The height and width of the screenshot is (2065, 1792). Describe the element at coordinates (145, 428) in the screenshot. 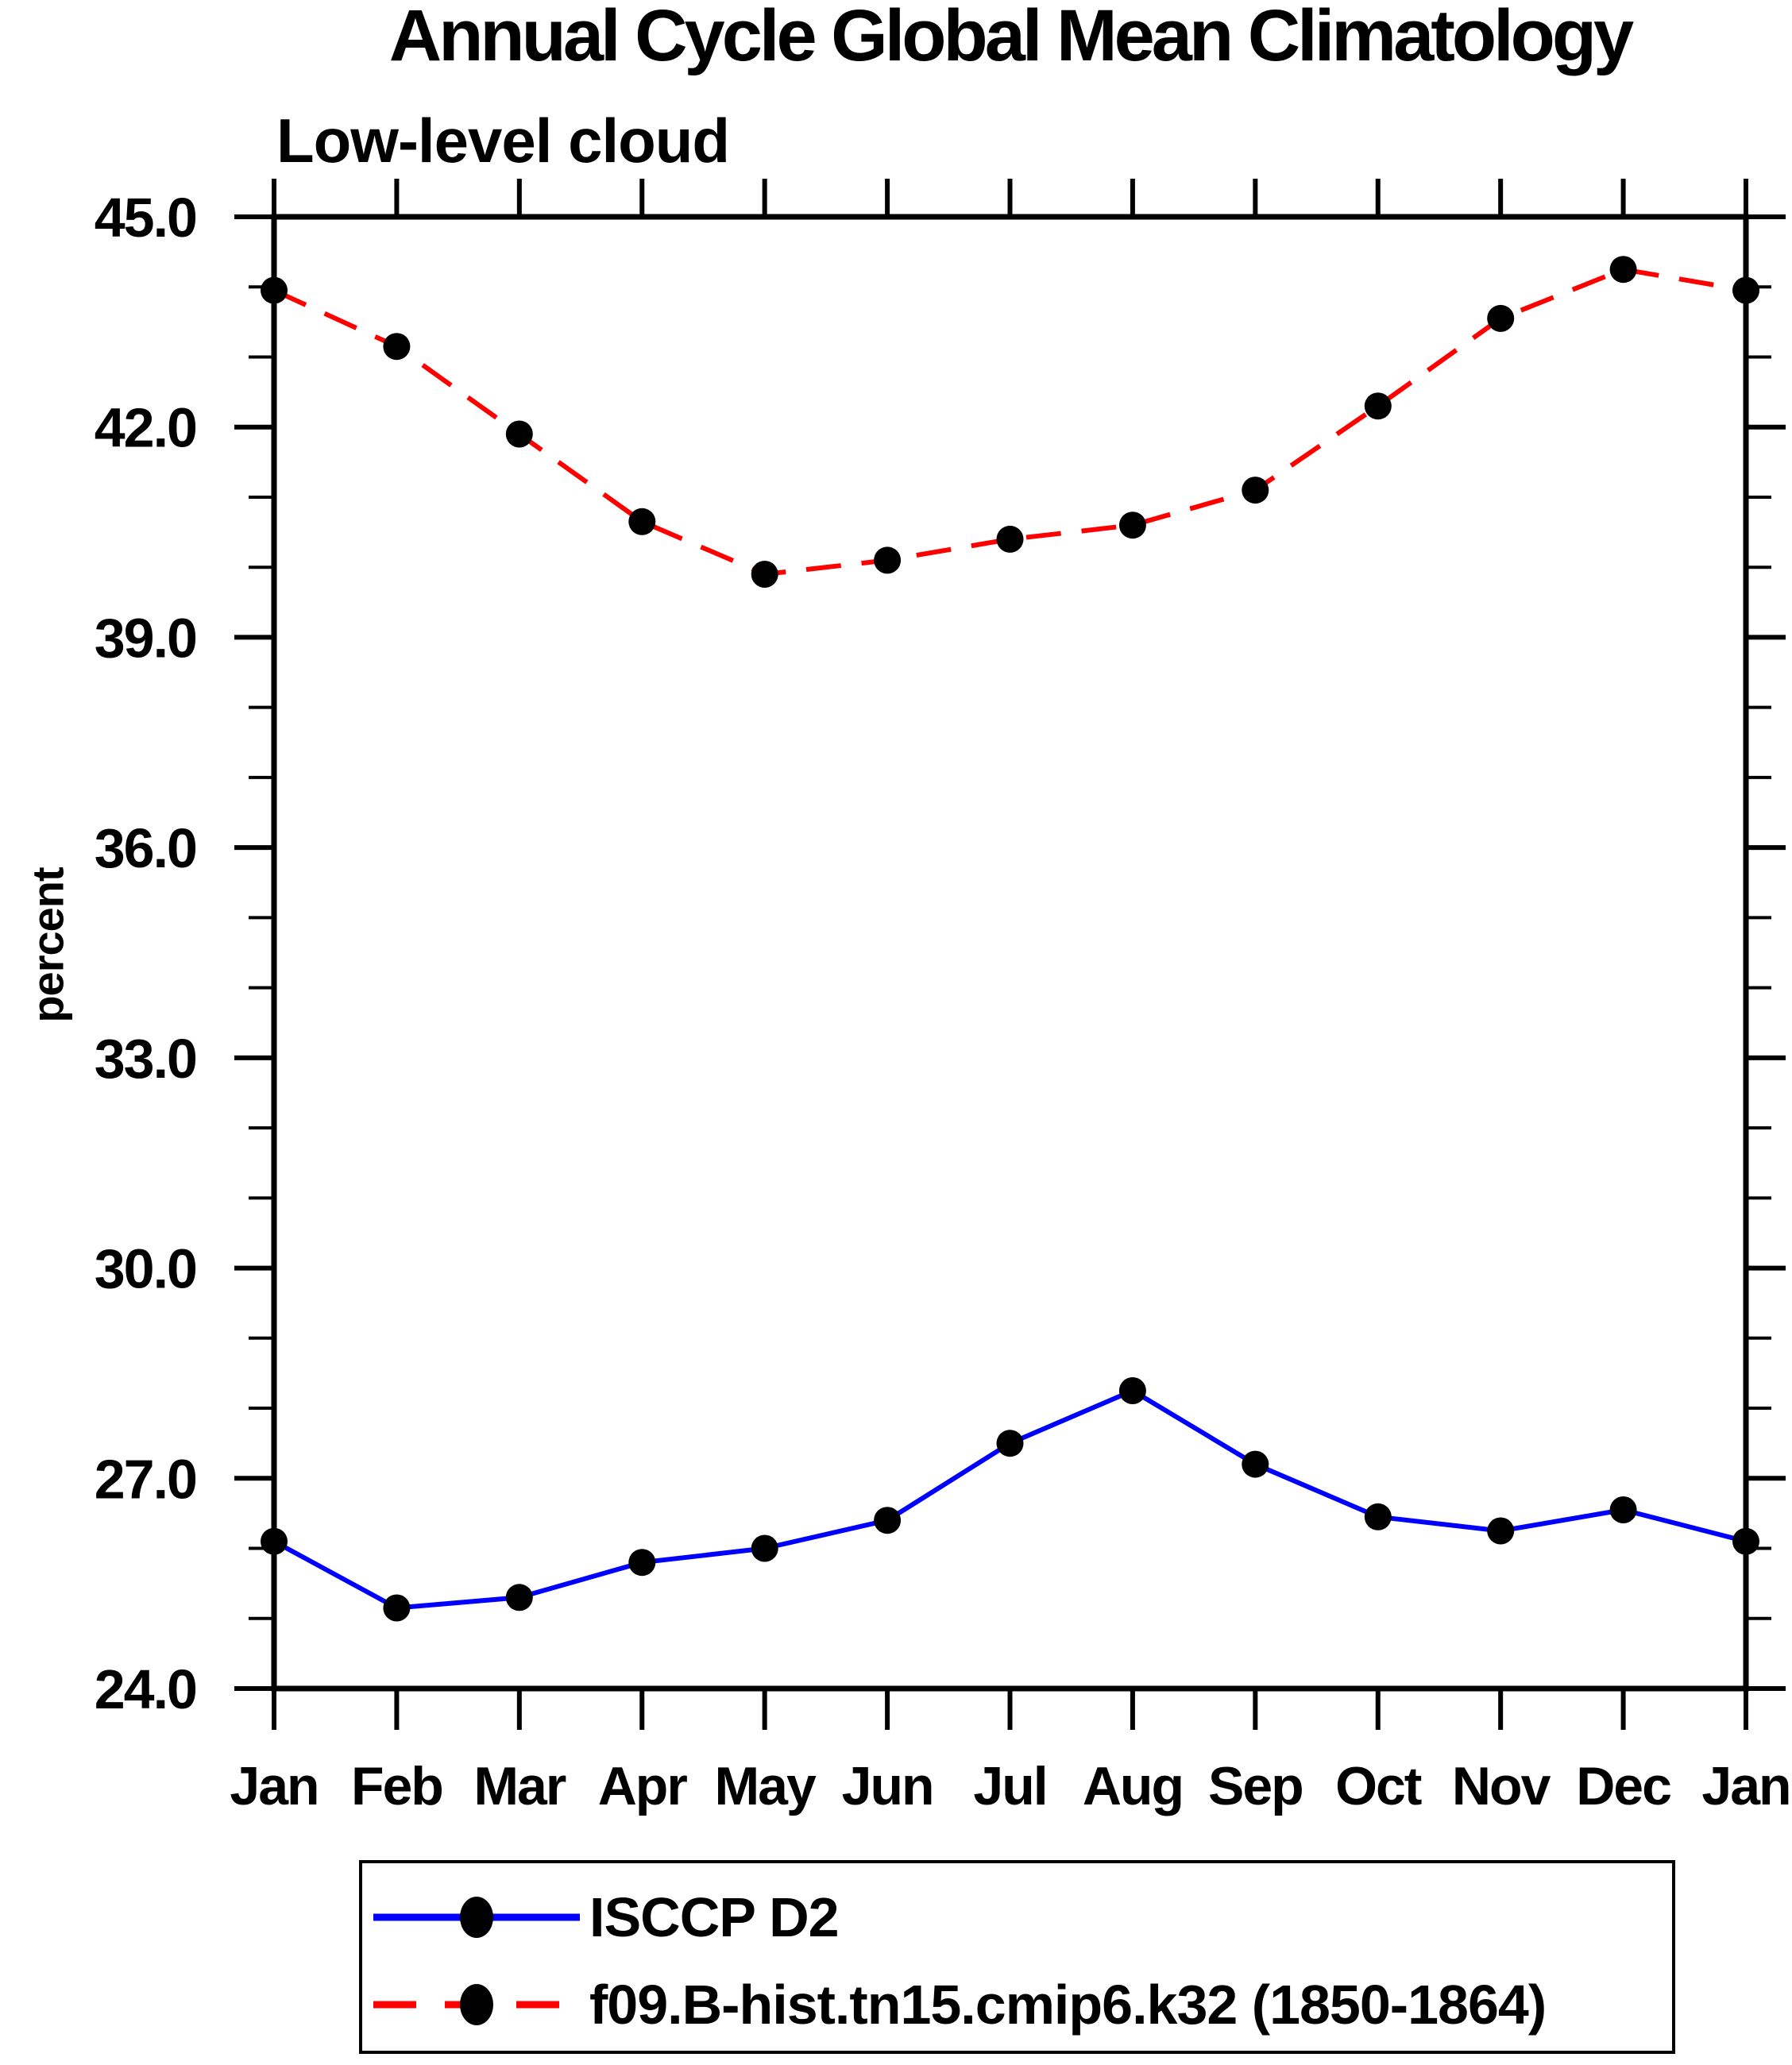

I see `y-axis-tick-label: 42.0` at that location.